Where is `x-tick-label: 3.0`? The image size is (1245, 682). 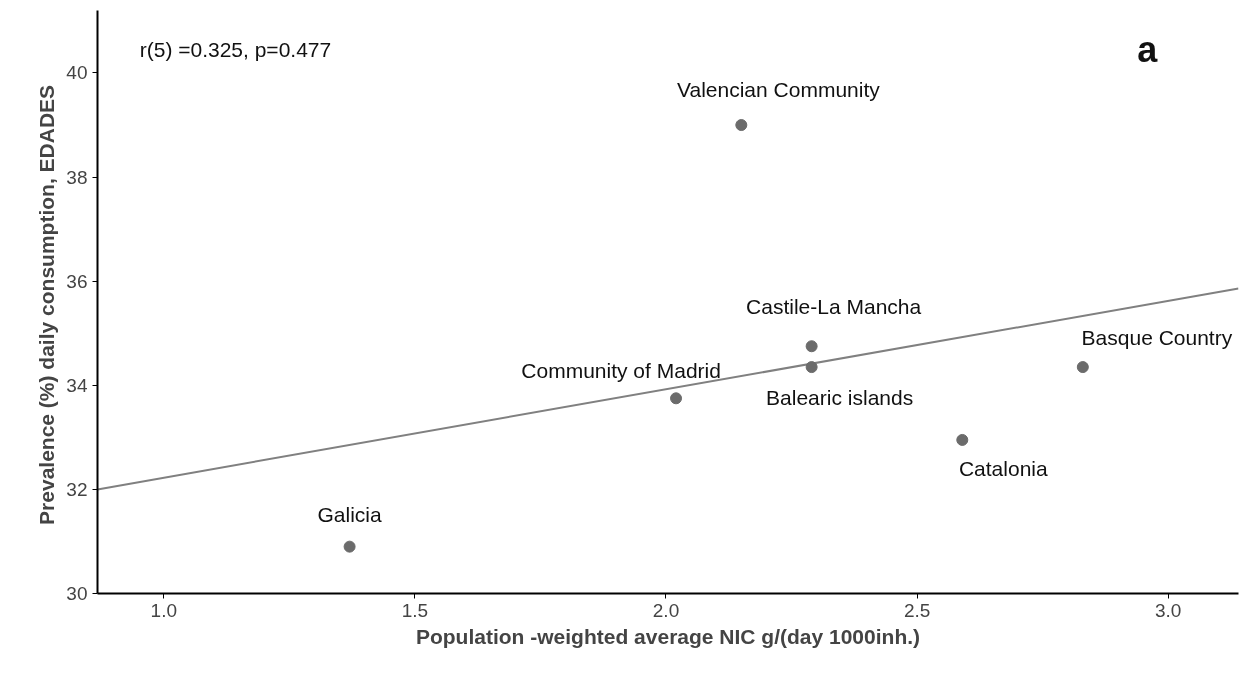 x-tick-label: 3.0 is located at coordinates (1168, 610).